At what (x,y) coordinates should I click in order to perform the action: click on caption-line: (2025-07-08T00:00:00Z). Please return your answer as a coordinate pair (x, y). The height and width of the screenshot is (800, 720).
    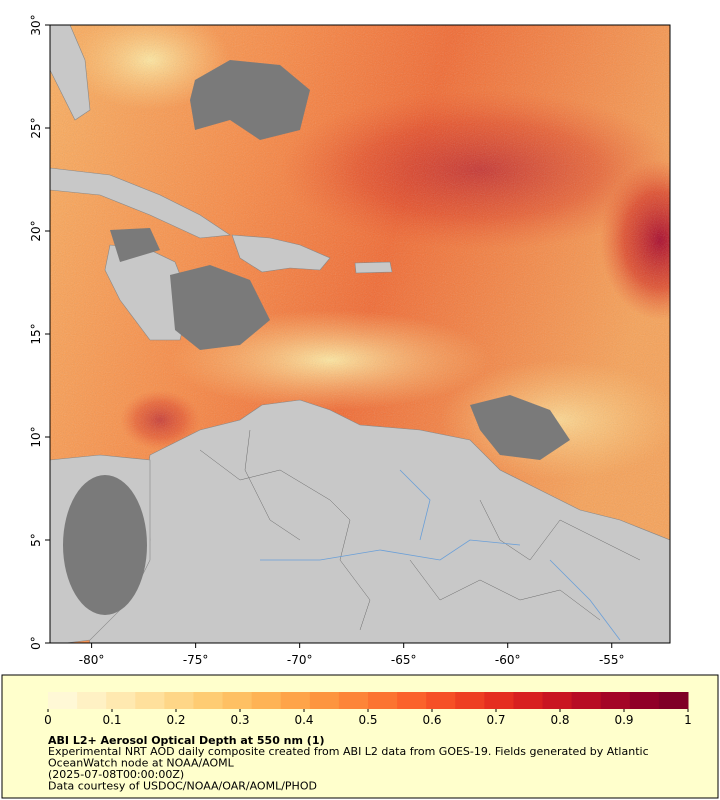
    Looking at the image, I should click on (116, 774).